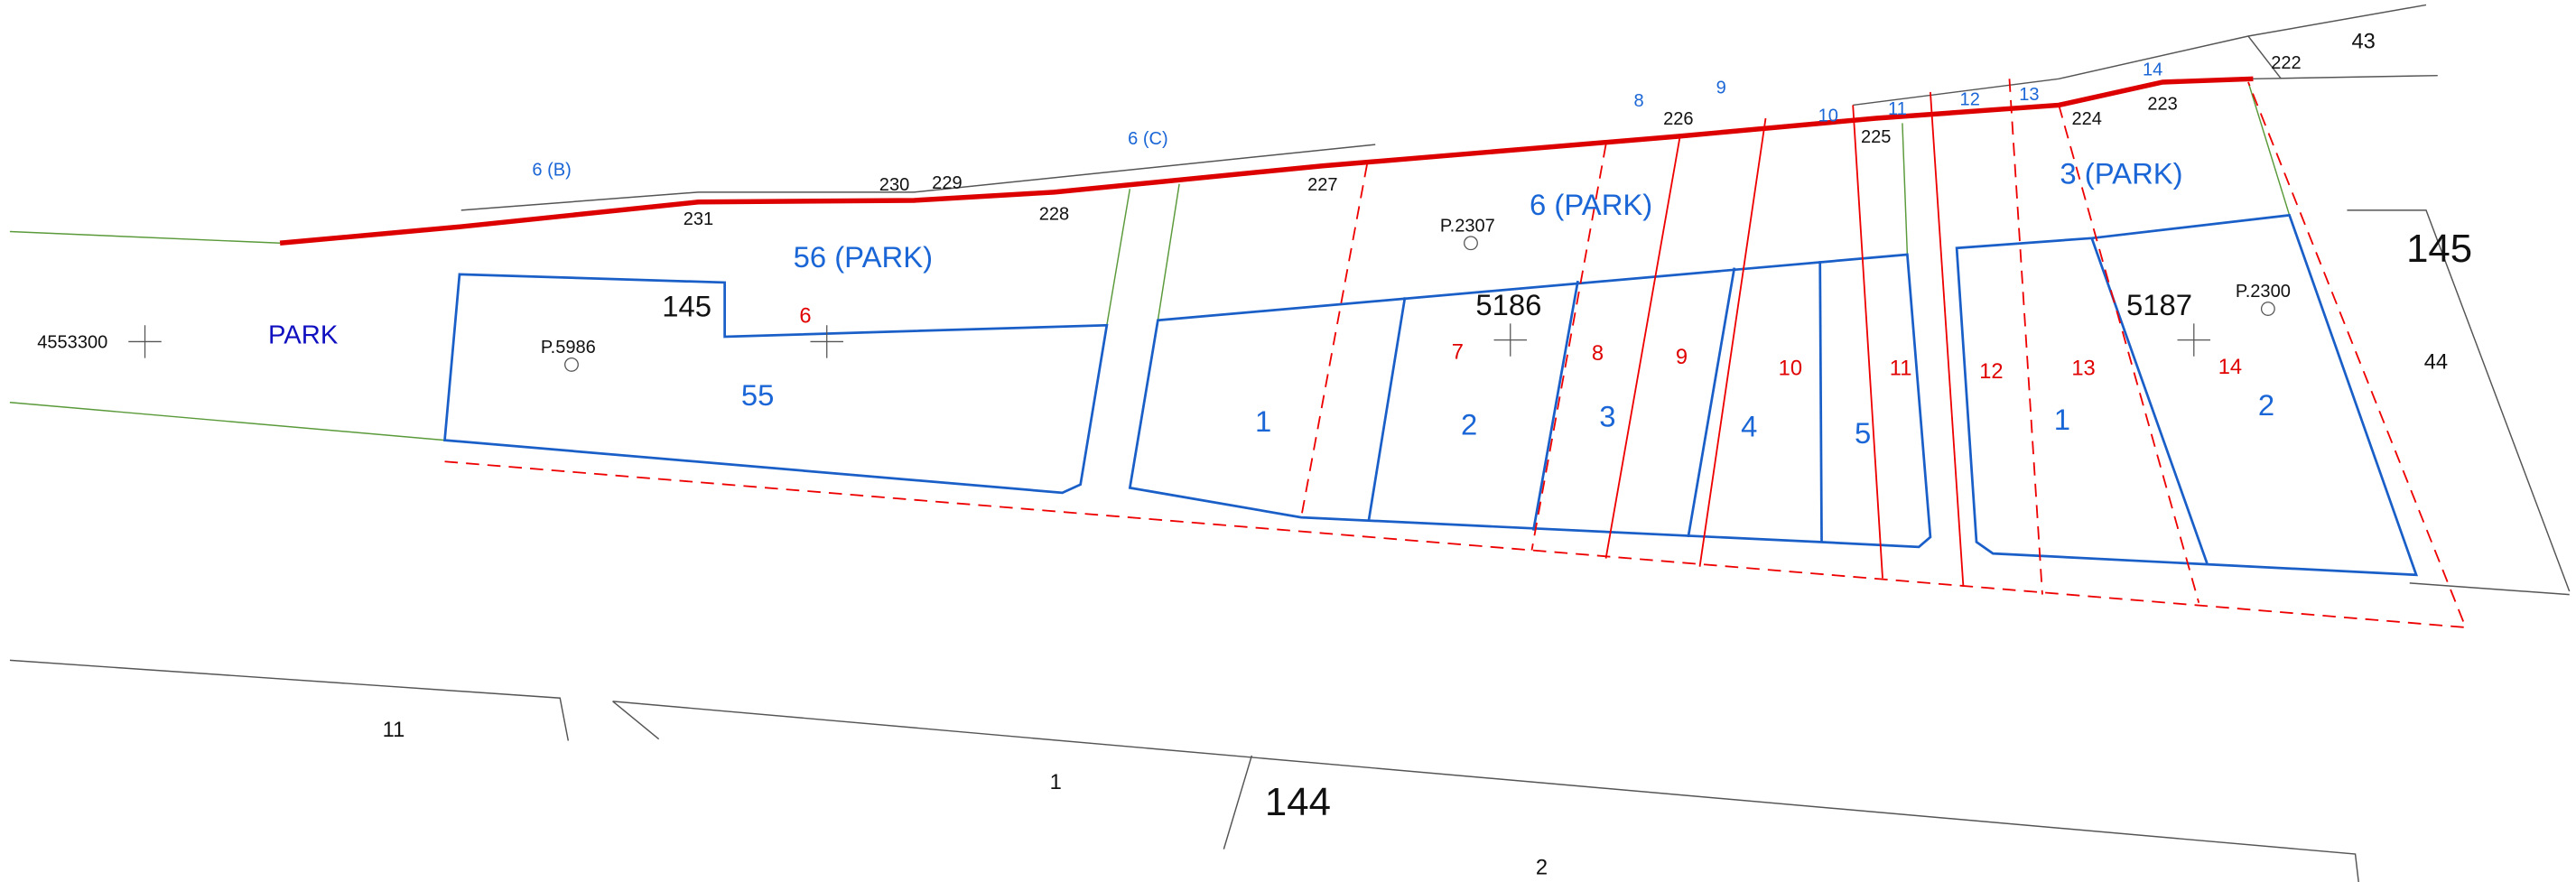  What do you see at coordinates (72, 343) in the screenshot?
I see `coordinate: 4553300` at bounding box center [72, 343].